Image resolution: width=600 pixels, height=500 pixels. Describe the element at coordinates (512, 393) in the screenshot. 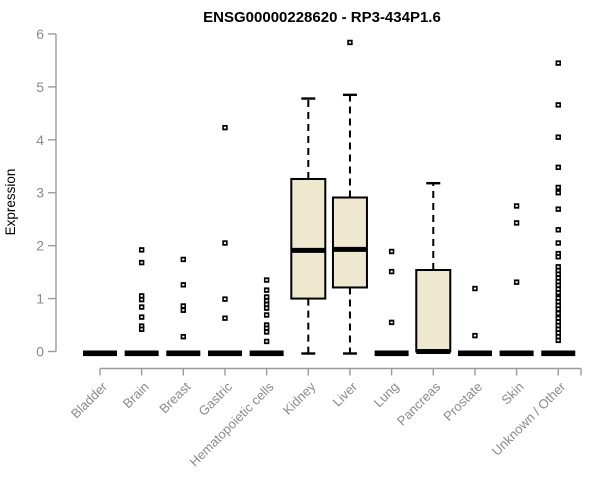

I see `x-tick-label-skin: Skin` at that location.